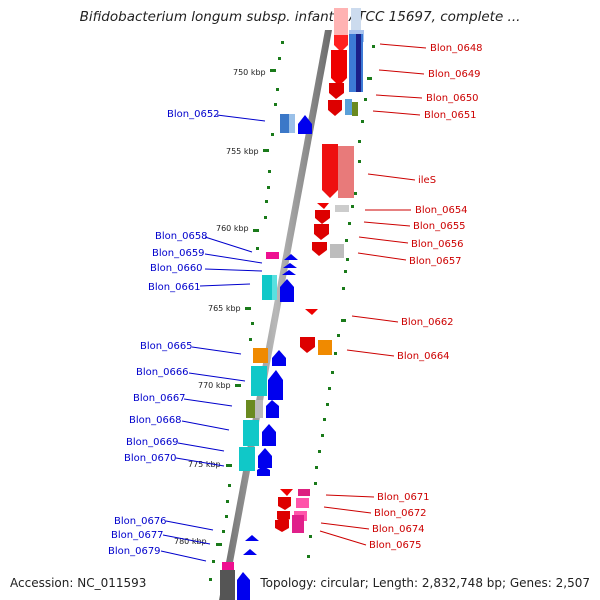 This screenshot has height=600, width=600. Describe the element at coordinates (398, 529) in the screenshot. I see `gene-label: Blon_0674` at that location.